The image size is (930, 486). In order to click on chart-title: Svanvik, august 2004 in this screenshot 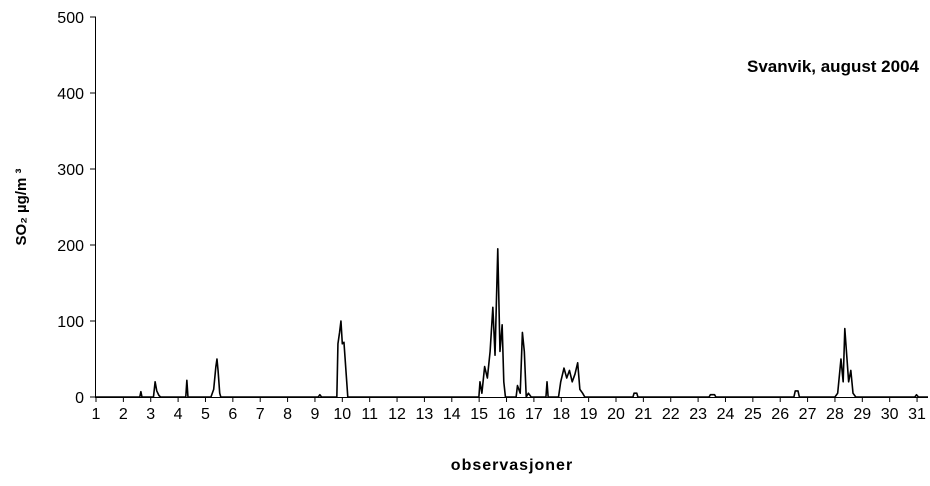, I will do `click(833, 66)`.